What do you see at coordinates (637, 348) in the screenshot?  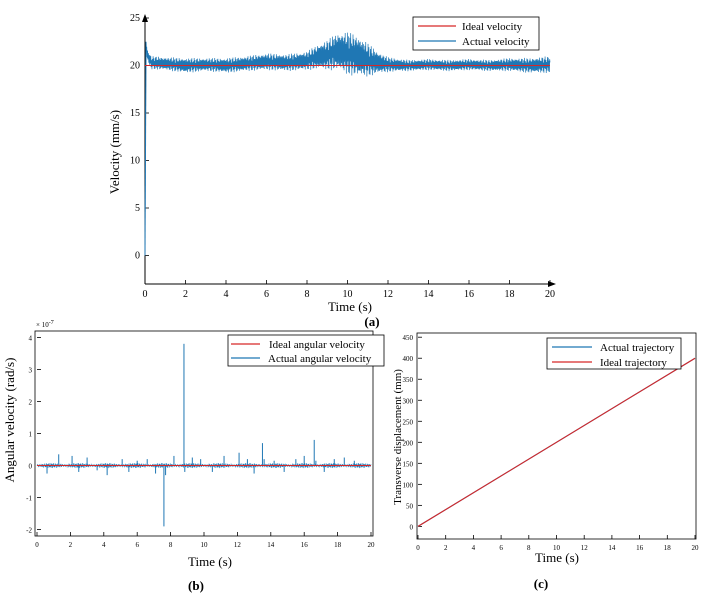 I see `chart-c-legend-actual: Actual trajectory` at bounding box center [637, 348].